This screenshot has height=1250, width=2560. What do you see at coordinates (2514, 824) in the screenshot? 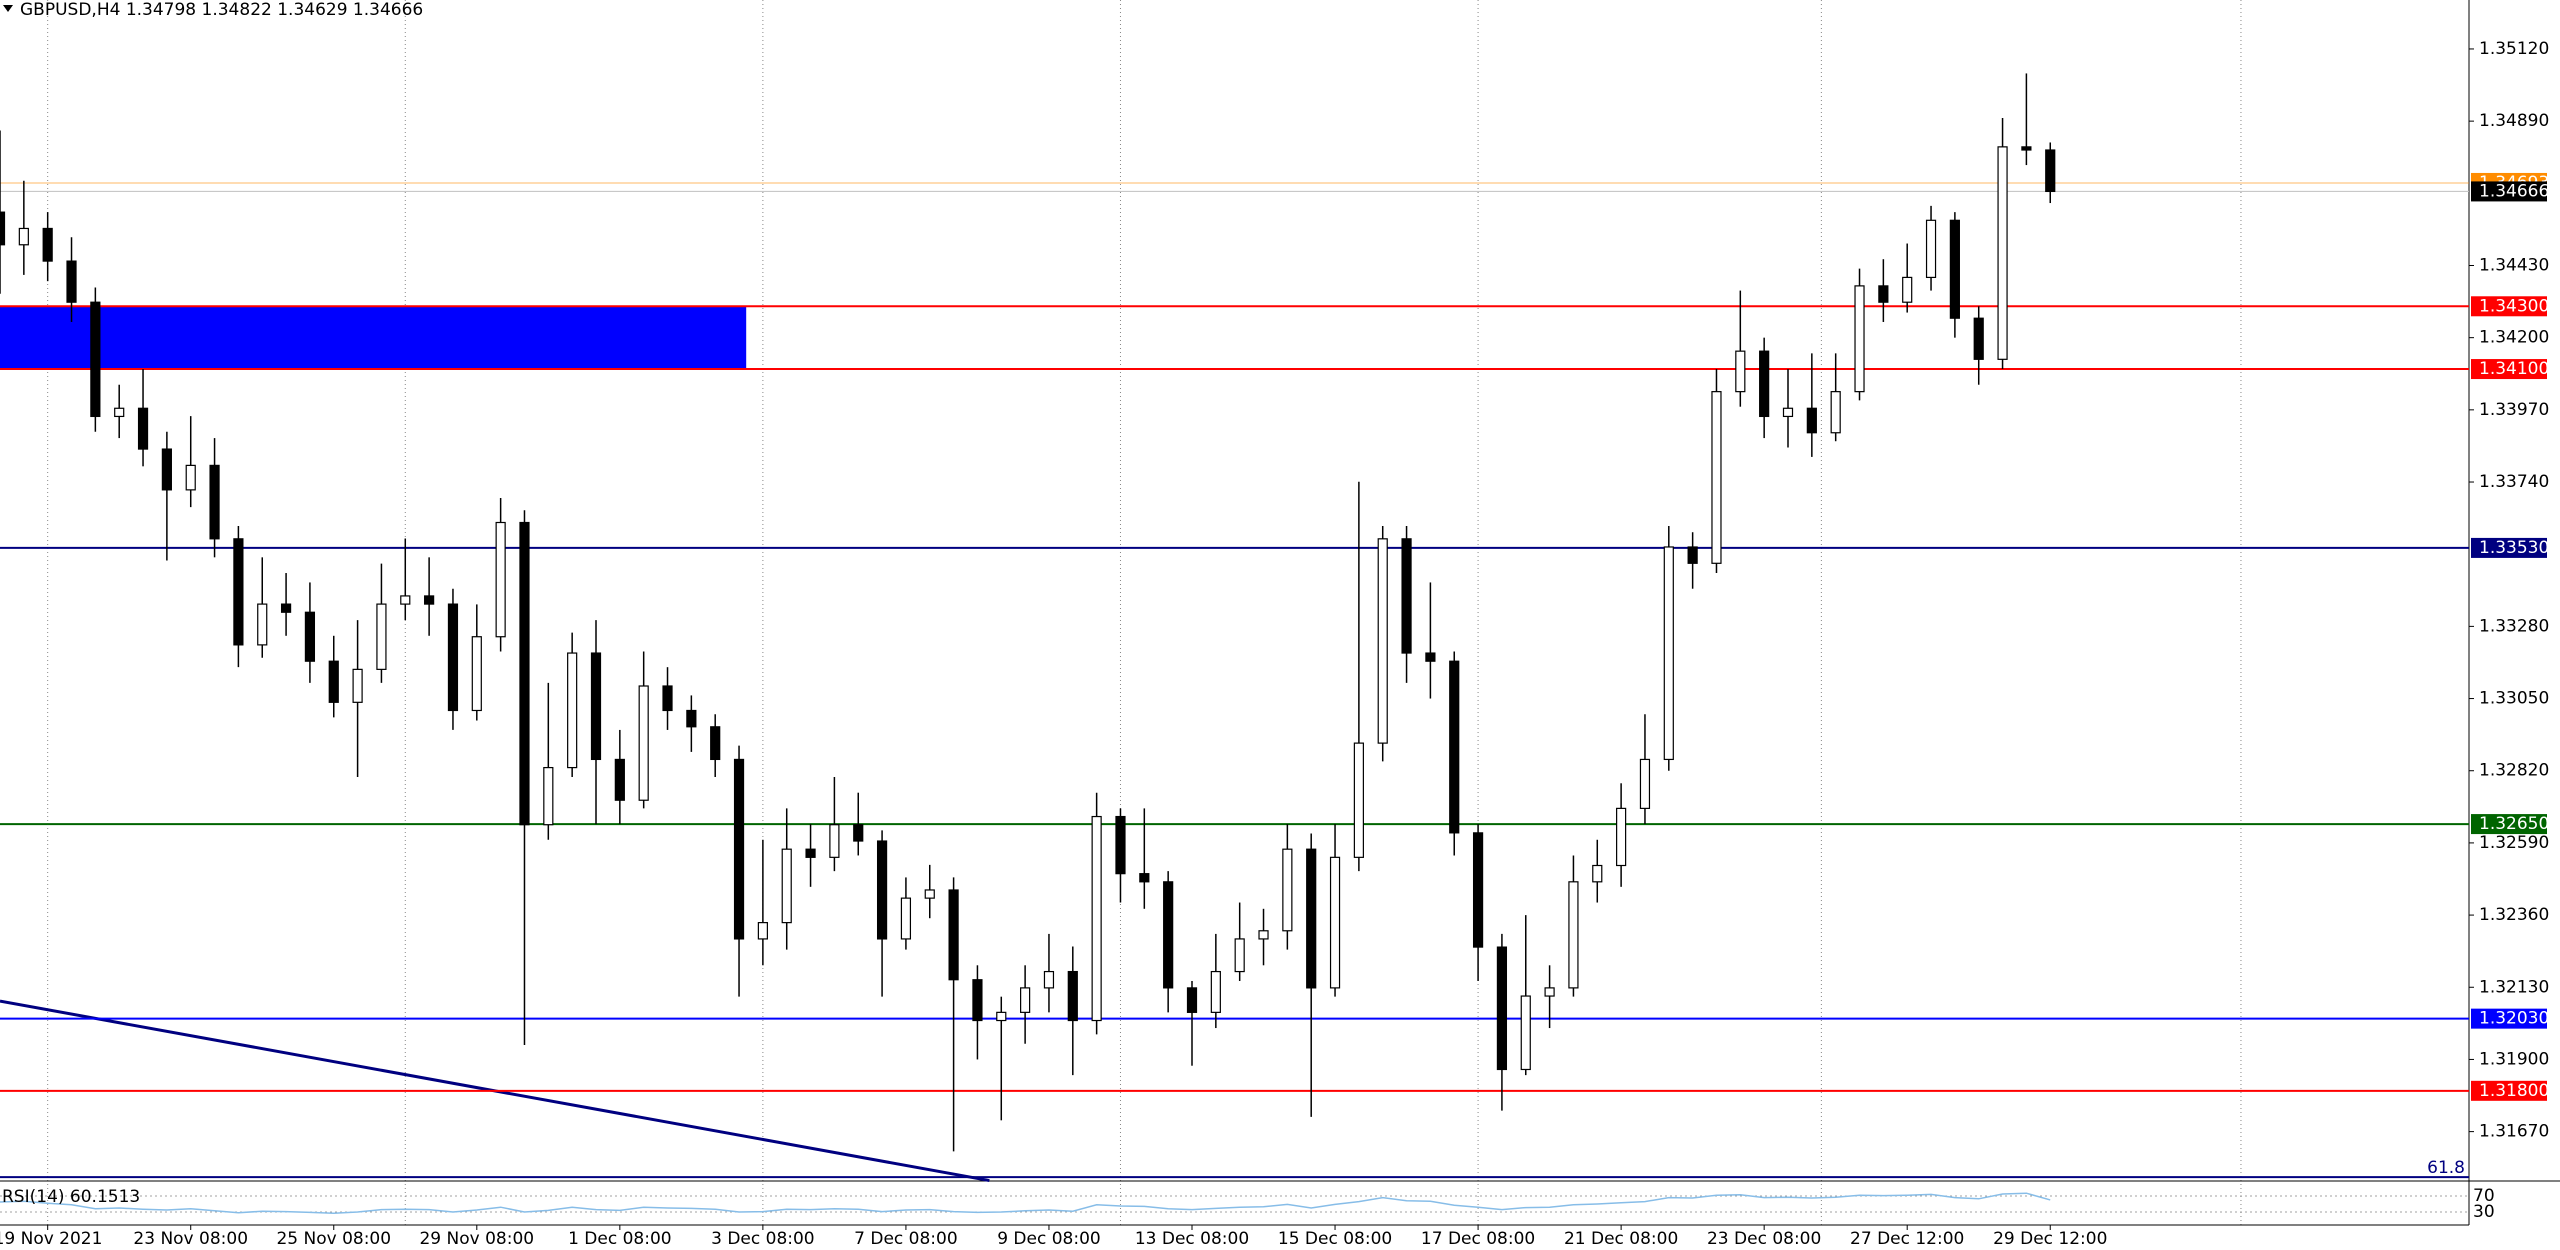
I see `price-tag-label: 1.32650` at bounding box center [2514, 824].